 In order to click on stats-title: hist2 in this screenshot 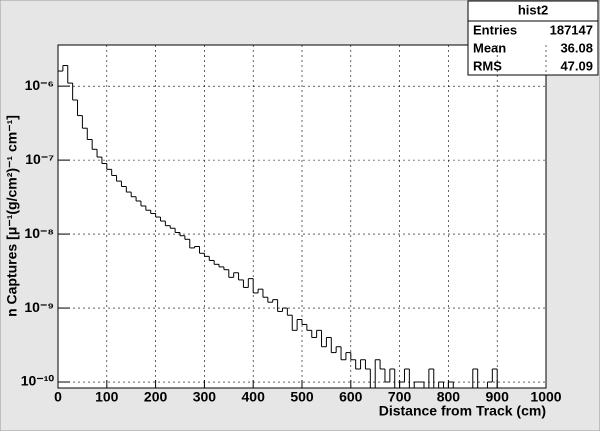, I will do `click(533, 9)`.